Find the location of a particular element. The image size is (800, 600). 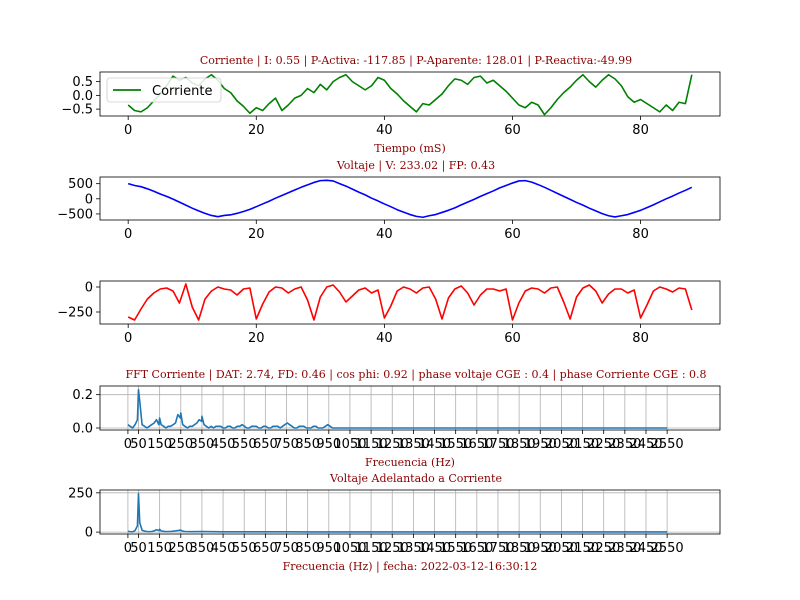

y-tick-label: 250 is located at coordinates (80, 493).